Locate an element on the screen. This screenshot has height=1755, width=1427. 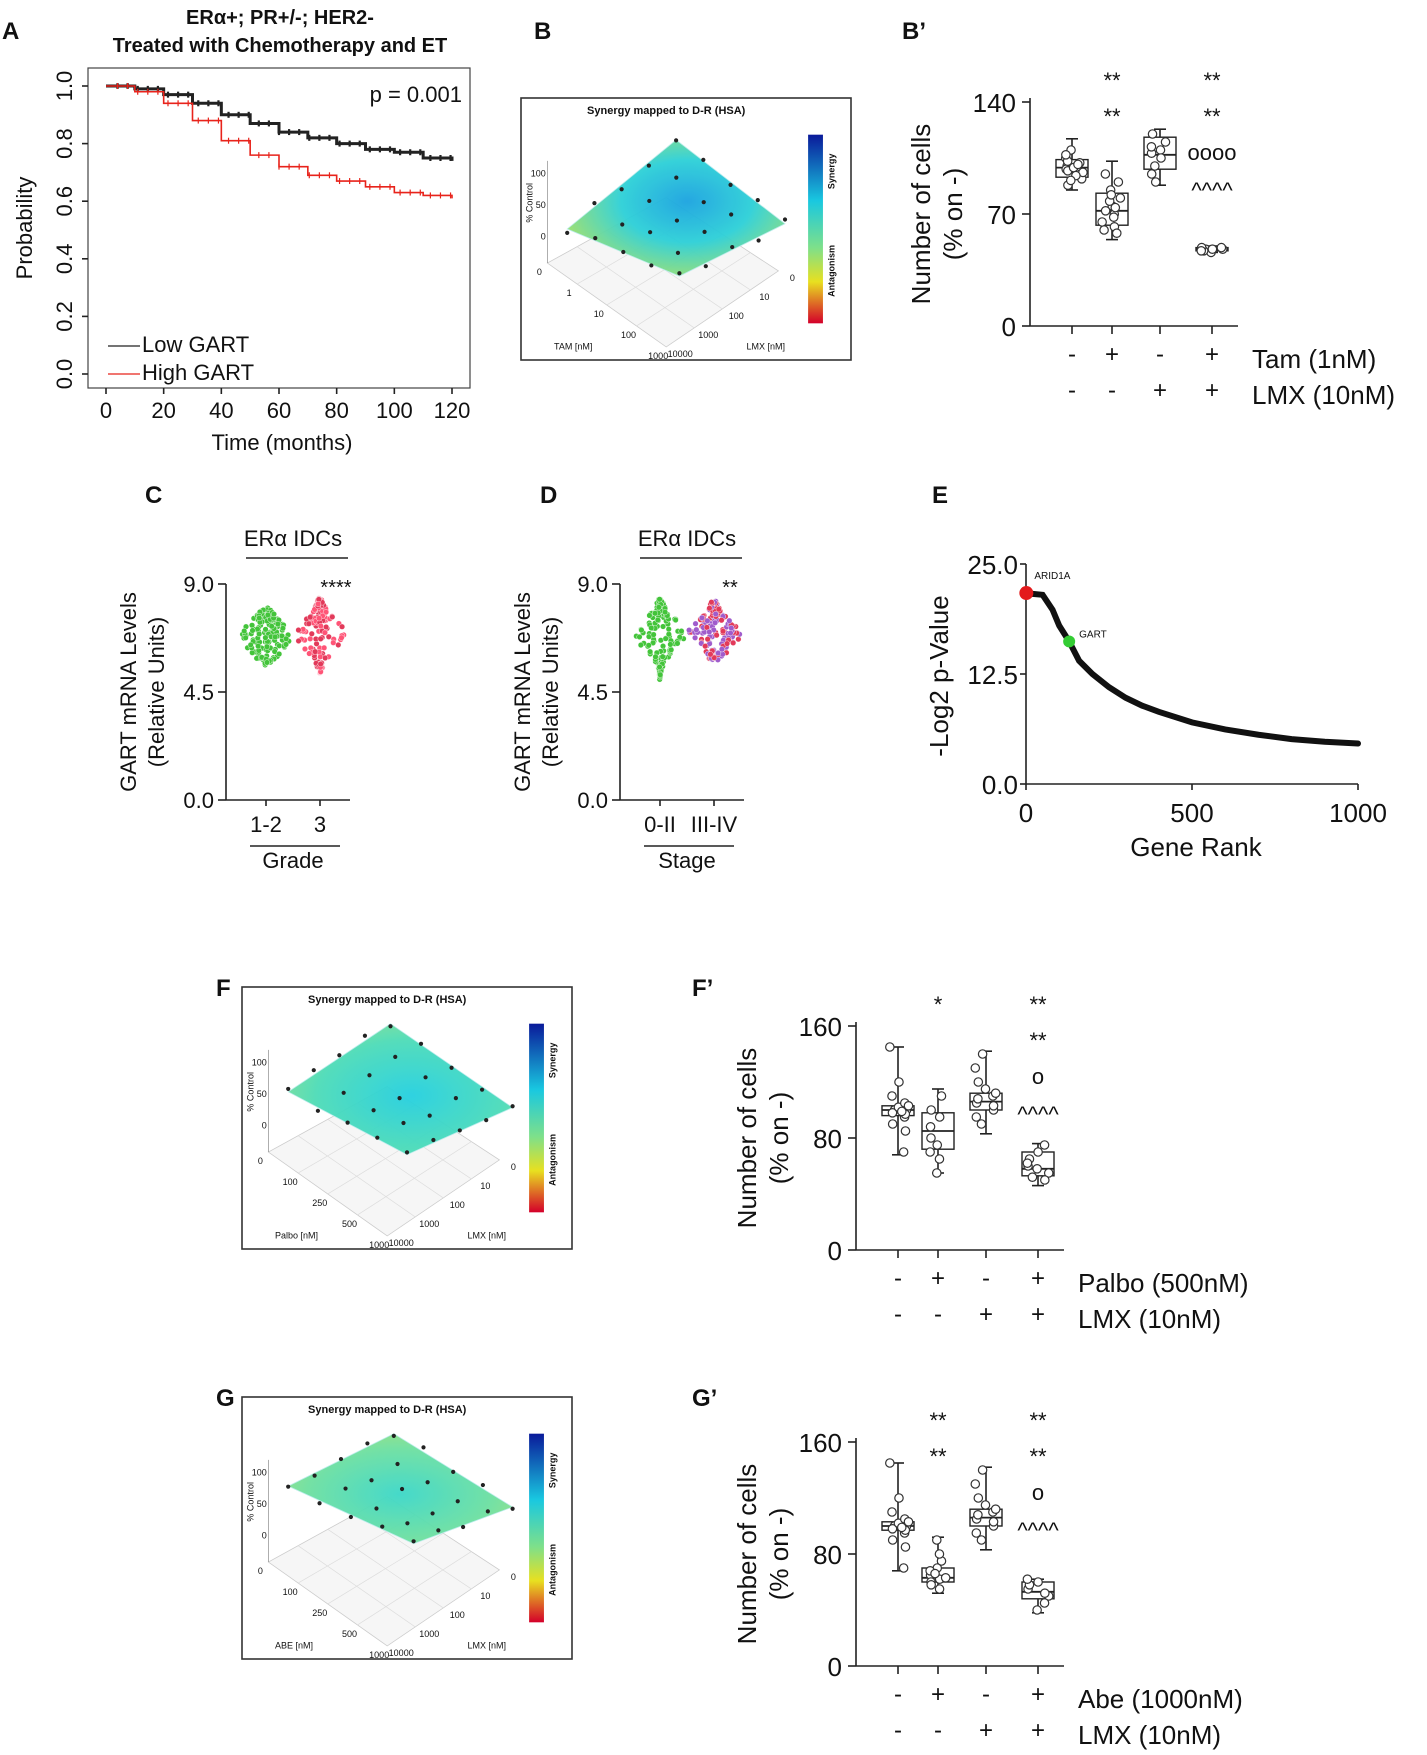
synergy-f-z-tick-label: 0 is located at coordinates (264, 1125).